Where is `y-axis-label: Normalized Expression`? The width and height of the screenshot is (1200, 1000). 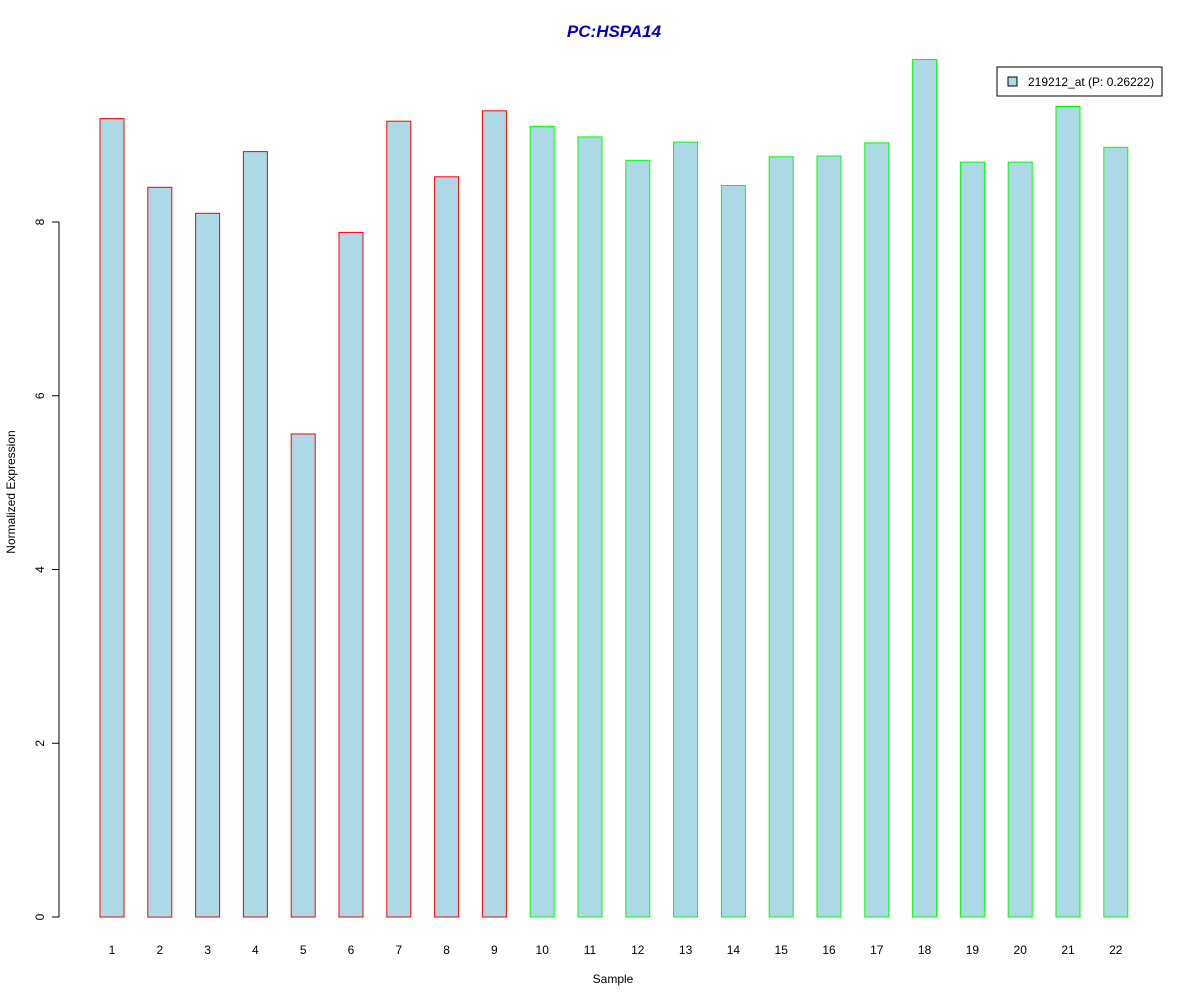 y-axis-label: Normalized Expression is located at coordinates (11, 491).